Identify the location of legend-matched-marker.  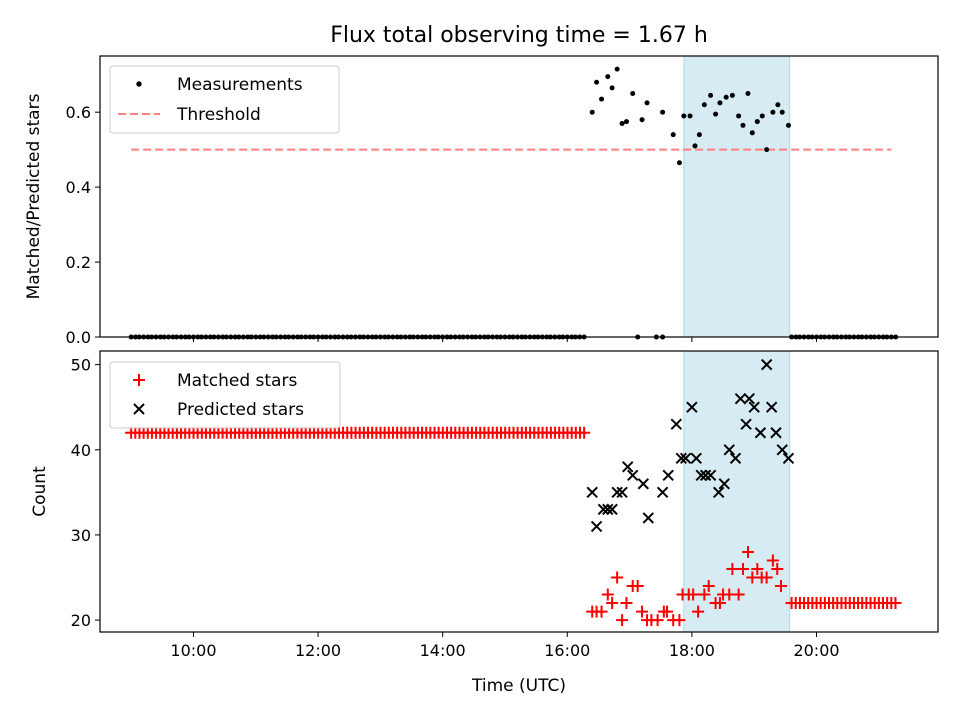
(139, 380).